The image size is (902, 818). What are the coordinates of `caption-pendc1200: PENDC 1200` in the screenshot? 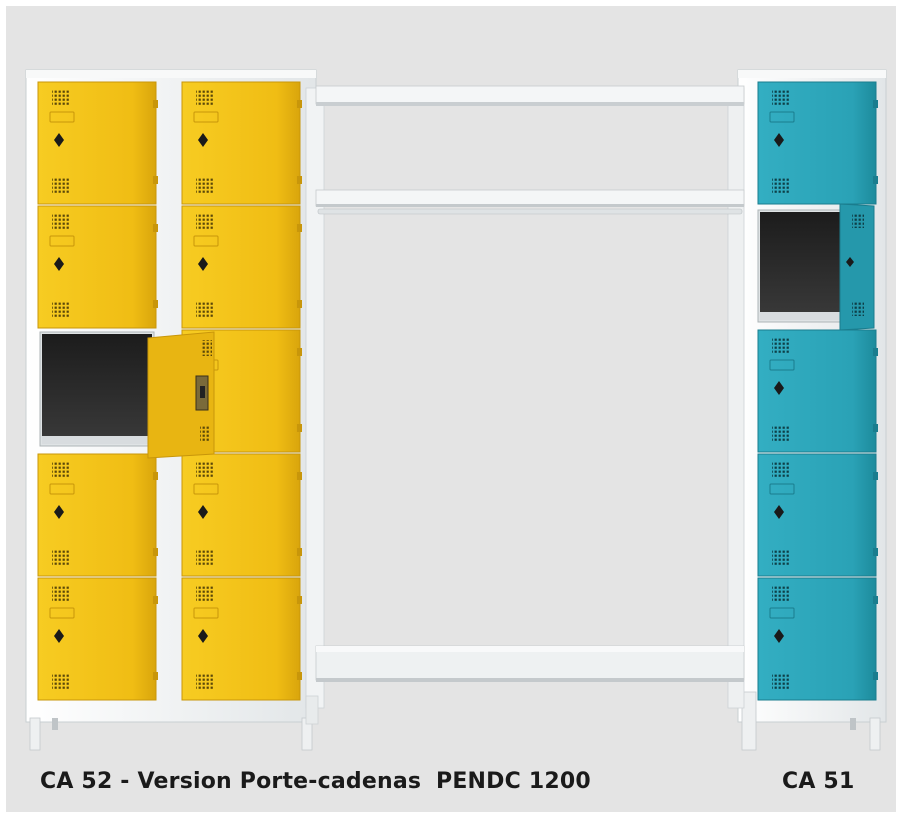 It's located at (513, 781).